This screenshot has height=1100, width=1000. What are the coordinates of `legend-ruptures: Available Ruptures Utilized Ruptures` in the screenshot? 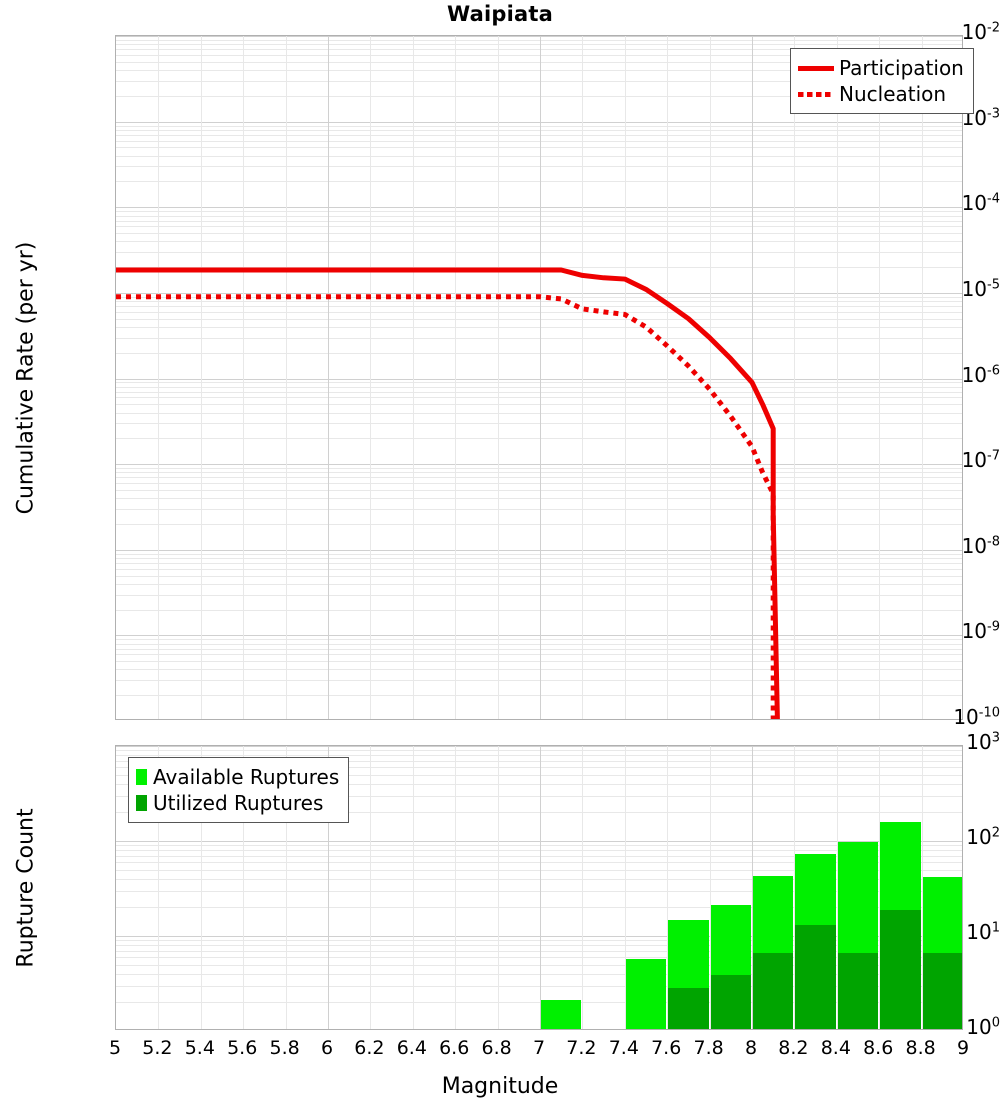 It's located at (239, 790).